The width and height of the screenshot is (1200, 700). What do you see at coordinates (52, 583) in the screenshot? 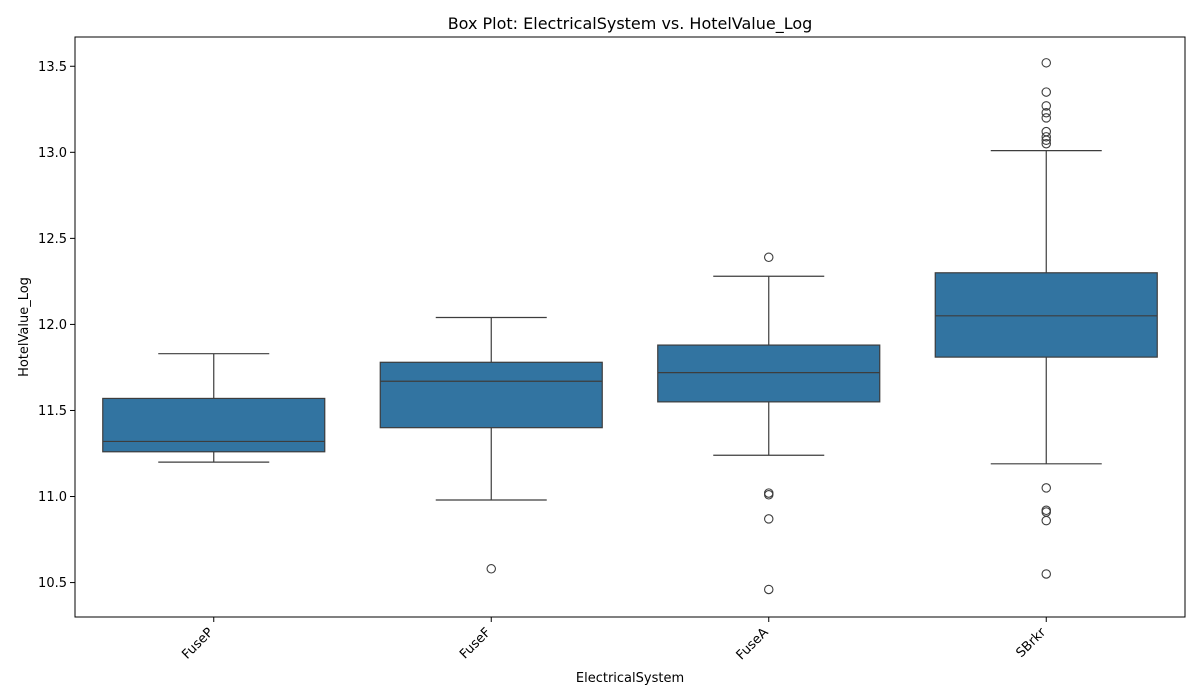
I see `y-tick-label: 10.5` at bounding box center [52, 583].